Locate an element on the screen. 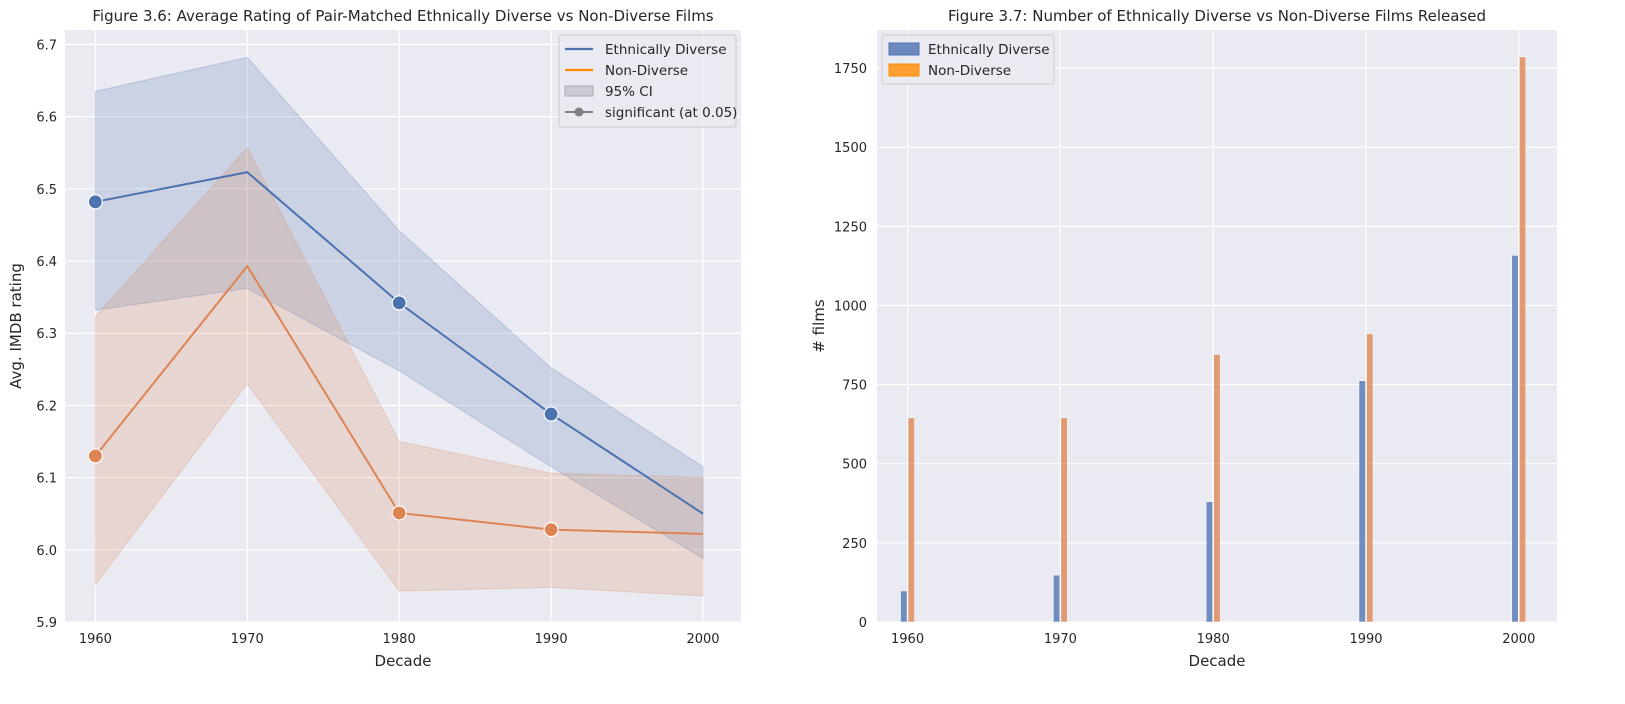  line-chart-y-tick-label: 5.9 is located at coordinates (46, 623).